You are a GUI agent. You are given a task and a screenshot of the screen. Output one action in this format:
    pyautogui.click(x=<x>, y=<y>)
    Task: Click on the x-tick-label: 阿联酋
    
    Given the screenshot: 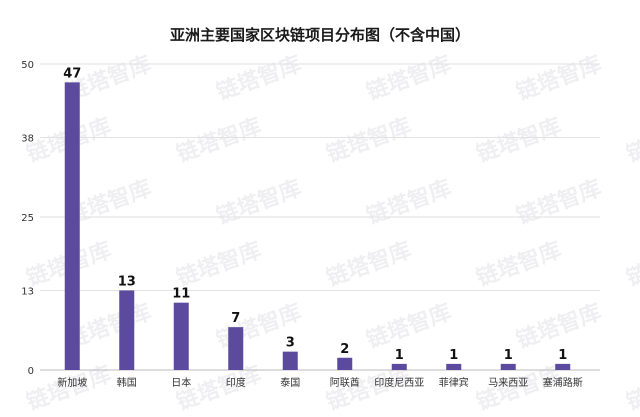 What is the action you would take?
    pyautogui.click(x=345, y=382)
    